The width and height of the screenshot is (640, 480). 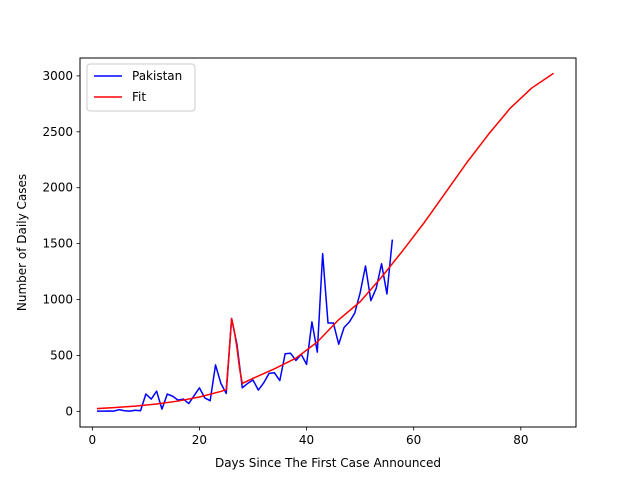 What do you see at coordinates (328, 463) in the screenshot?
I see `x-axis-label: Days Since The First Case Announced` at bounding box center [328, 463].